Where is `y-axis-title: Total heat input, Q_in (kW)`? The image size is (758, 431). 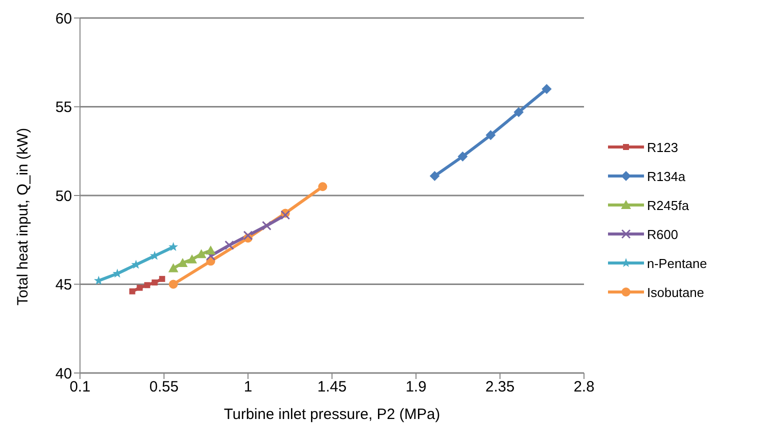 y-axis-title: Total heat input, Q_in (kW) is located at coordinates (23, 217).